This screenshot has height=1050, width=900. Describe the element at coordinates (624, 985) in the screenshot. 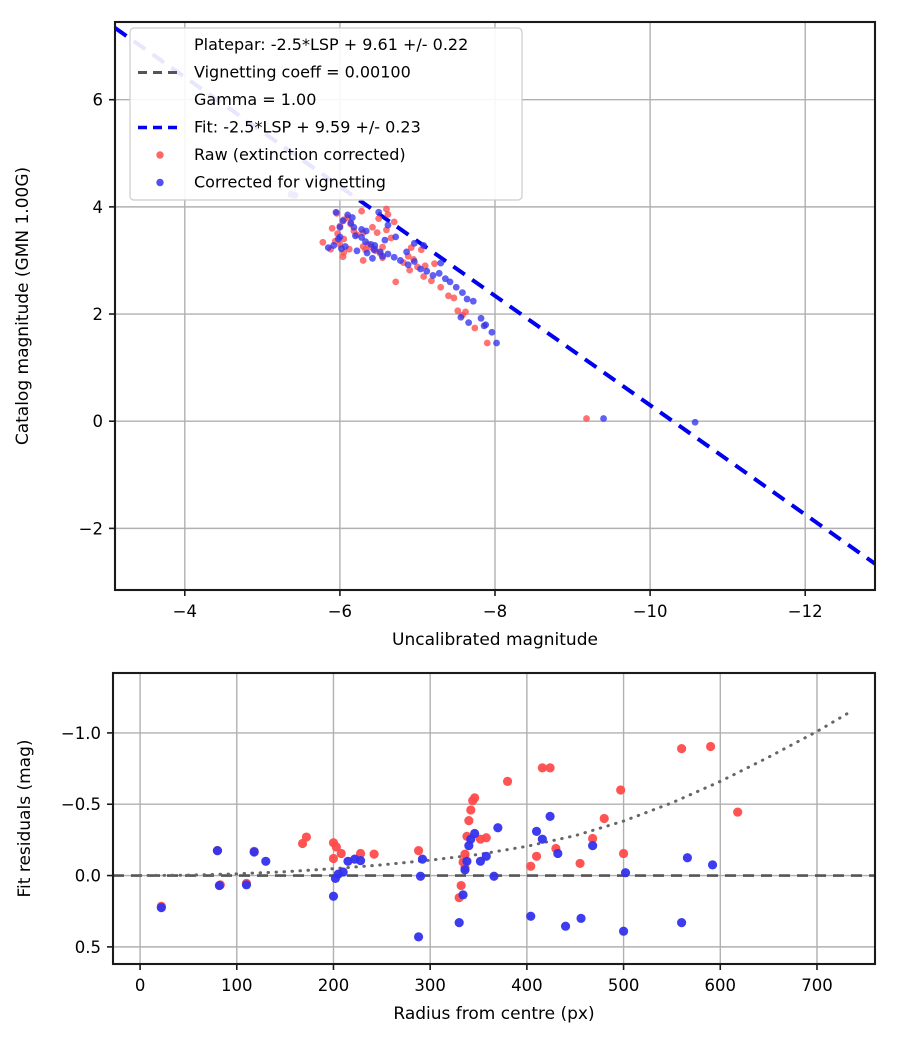

I see `x-tick-label: 500` at that location.